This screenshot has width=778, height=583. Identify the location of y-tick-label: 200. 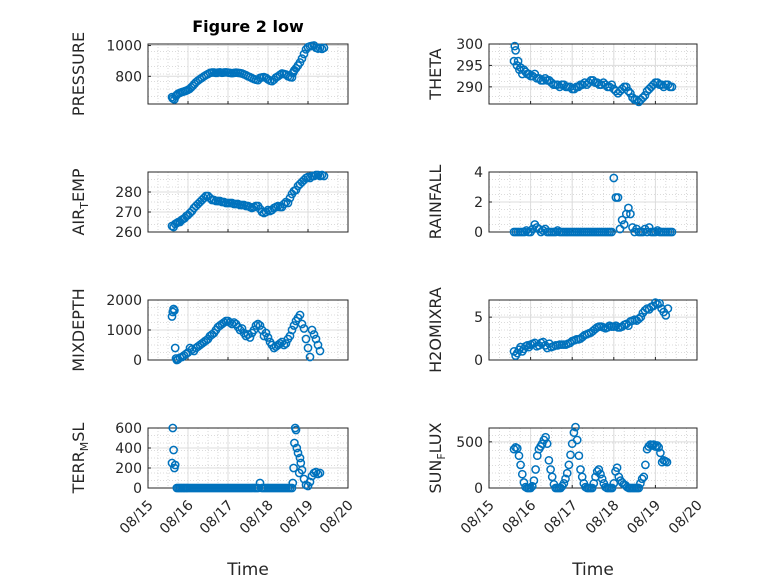
(128, 469).